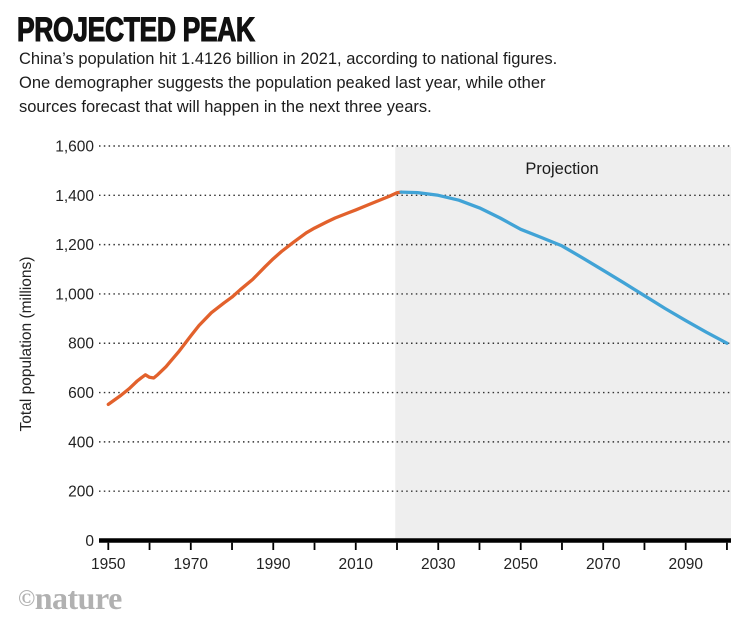  I want to click on y-tick-label: 1,600, so click(74, 146).